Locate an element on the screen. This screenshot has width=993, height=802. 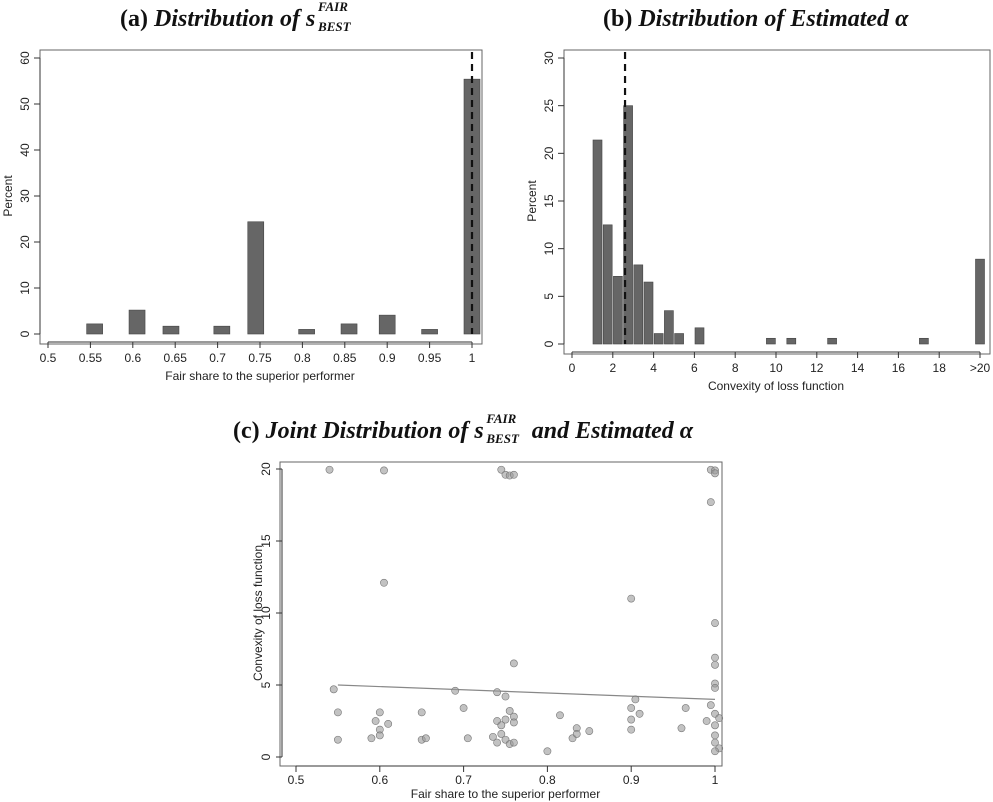
x-tick-label: 6 is located at coordinates (694, 368).